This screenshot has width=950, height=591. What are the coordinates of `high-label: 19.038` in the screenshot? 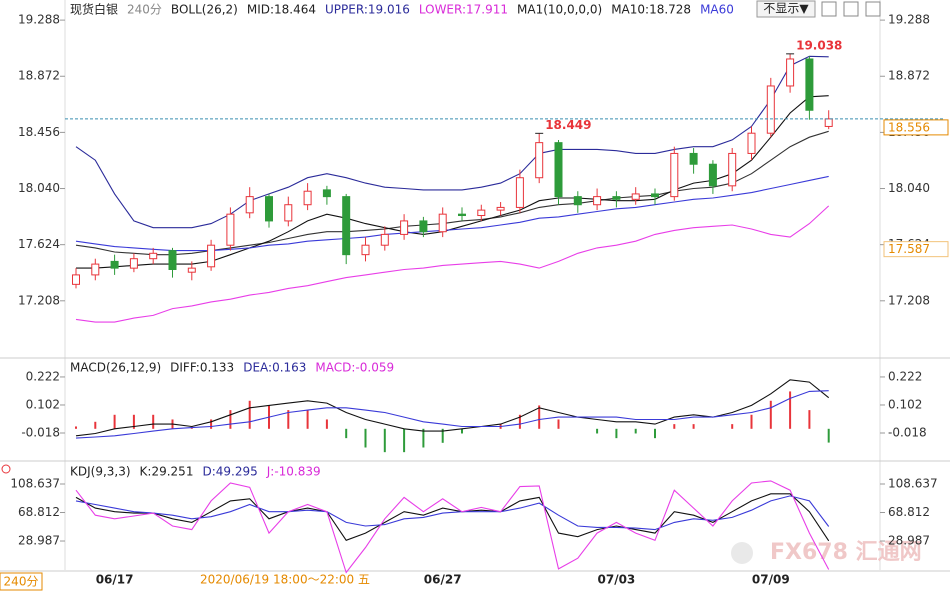 It's located at (819, 45).